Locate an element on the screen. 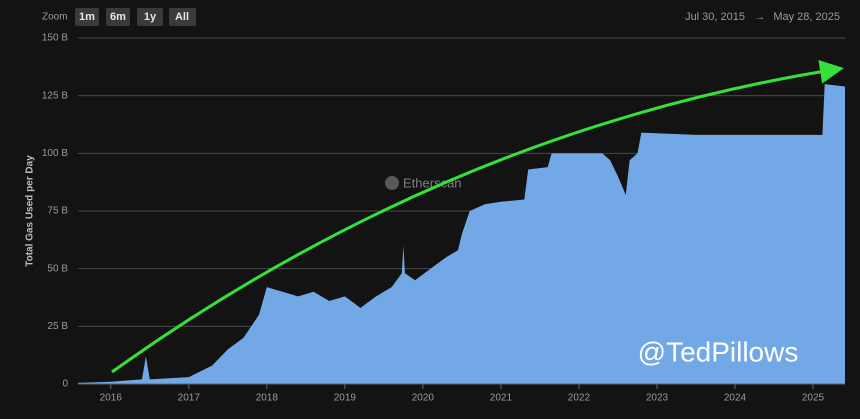  date-to: May 28, 2025 is located at coordinates (806, 17).